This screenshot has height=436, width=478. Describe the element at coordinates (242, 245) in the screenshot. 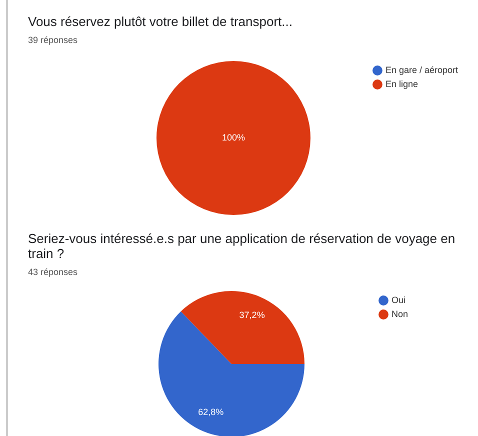

I see `chart-title: Seriez-vous intéressé.e.s par une application de réservation de voyage en train ?` at that location.